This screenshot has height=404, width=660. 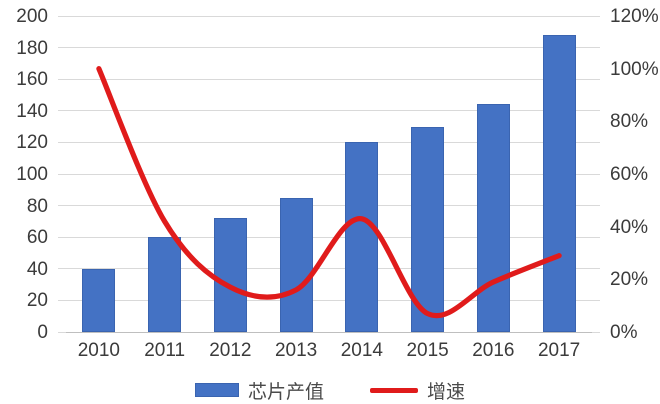 What do you see at coordinates (216, 390) in the screenshot?
I see `bar-swatch-icon` at bounding box center [216, 390].